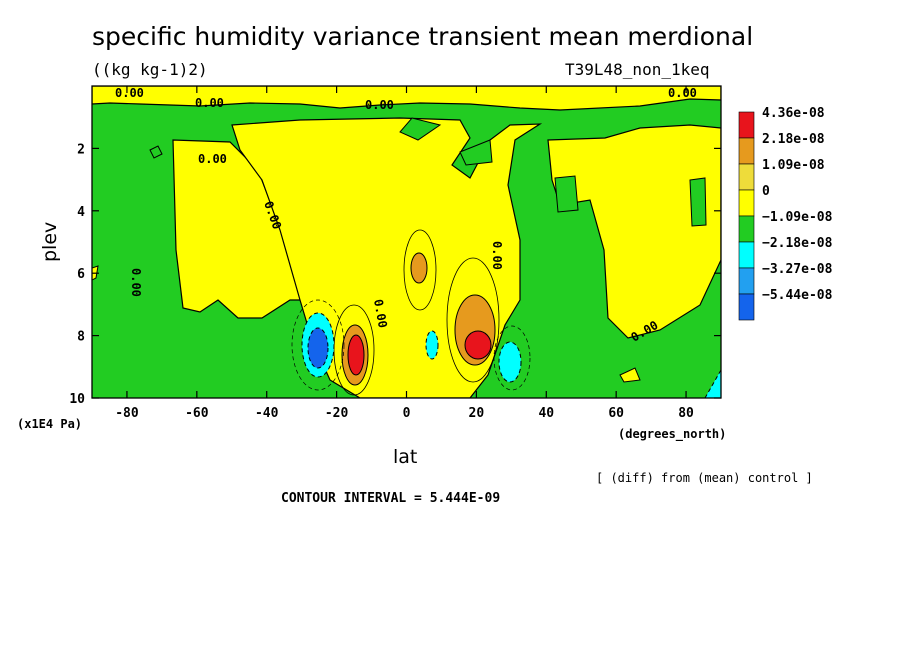 The width and height of the screenshot is (904, 654). I want to click on y-tick-label: 8, so click(81, 337).